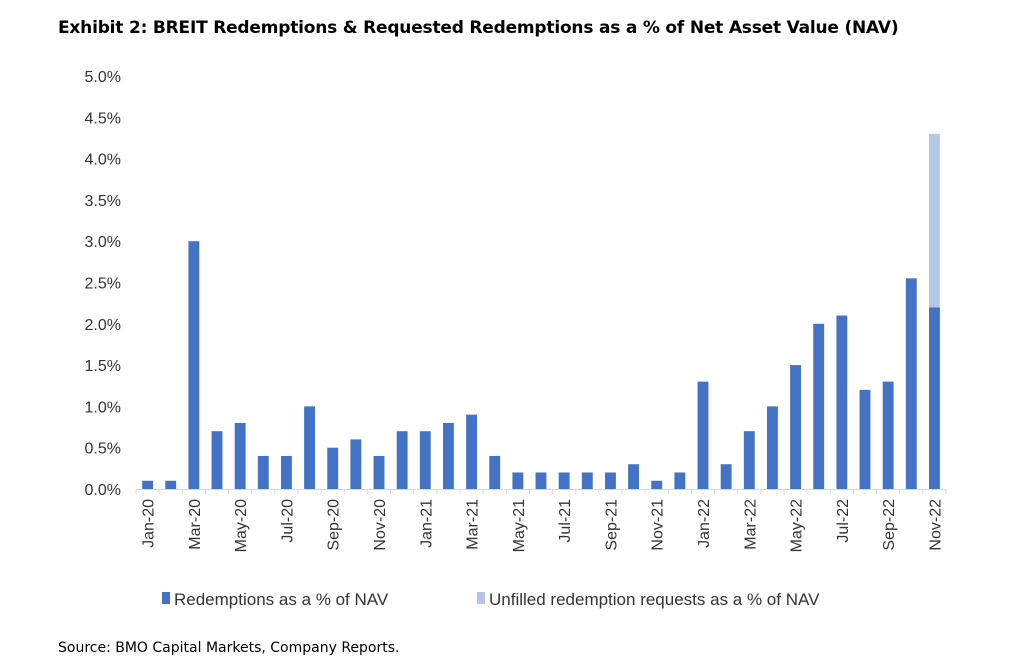 Image resolution: width=1024 pixels, height=669 pixels. Describe the element at coordinates (334, 525) in the screenshot. I see `x-tick-label: Sep-20` at that location.